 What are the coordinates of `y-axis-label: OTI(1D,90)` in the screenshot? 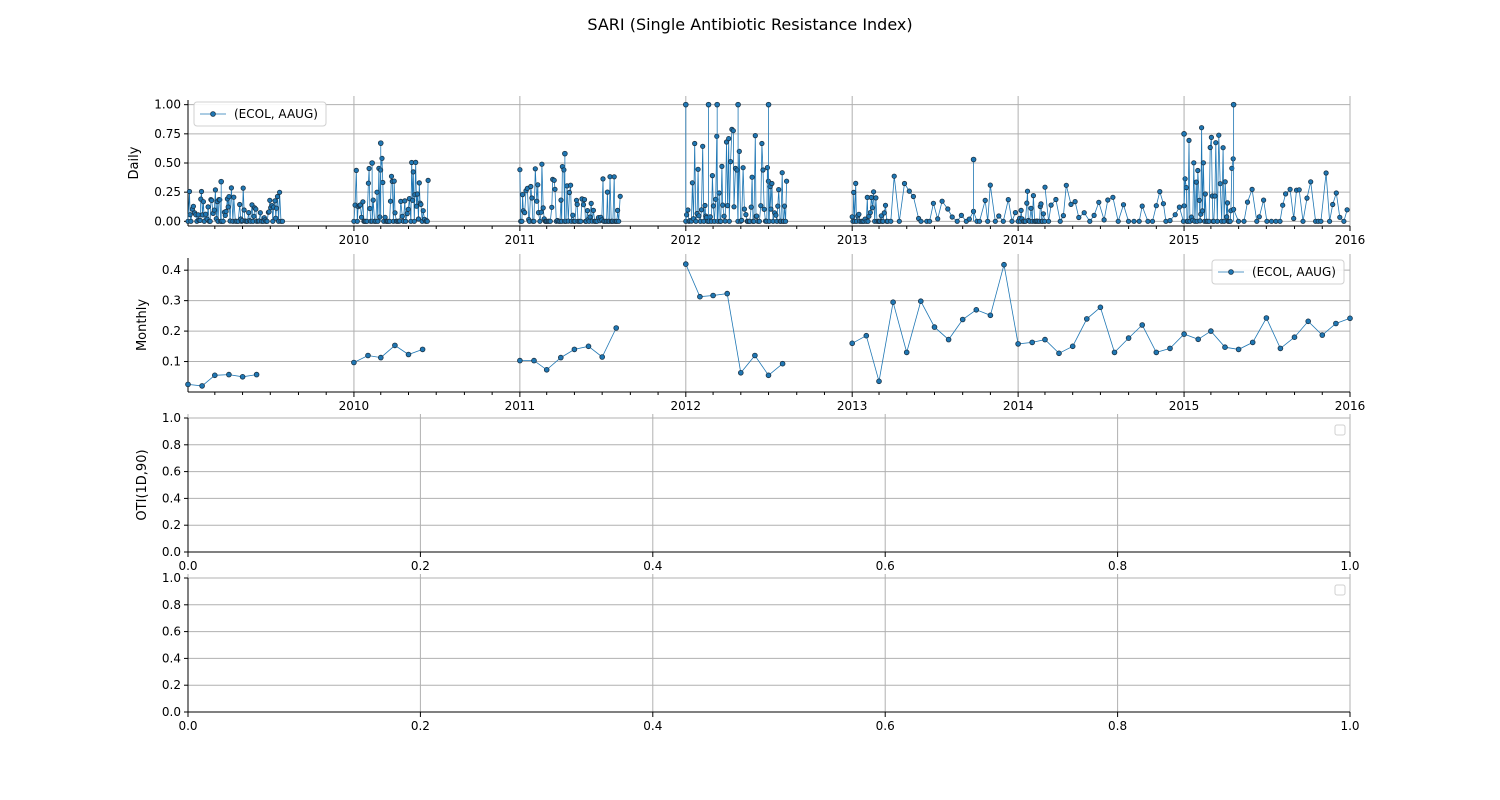 It's located at (142, 484).